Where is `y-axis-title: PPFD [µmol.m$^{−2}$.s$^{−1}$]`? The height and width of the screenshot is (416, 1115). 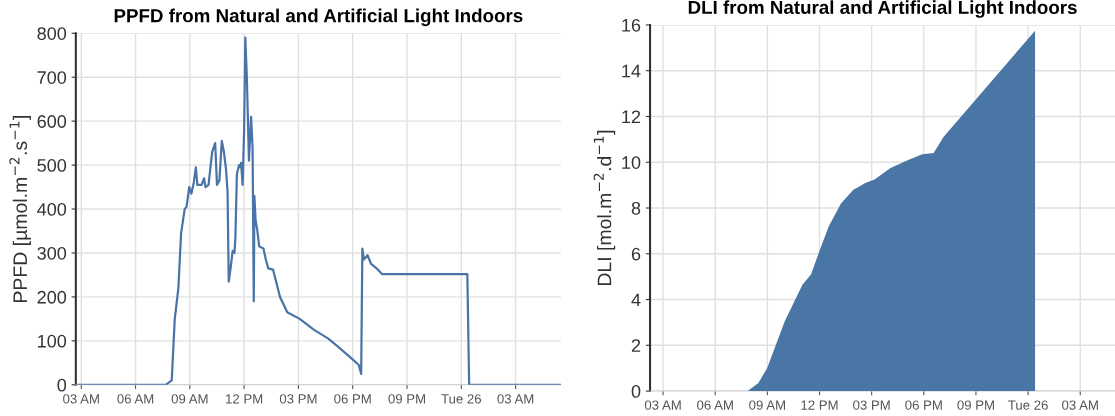
y-axis-title: PPFD [µmol.m$^{−2}$.s$^{−1}$] is located at coordinates (20, 209).